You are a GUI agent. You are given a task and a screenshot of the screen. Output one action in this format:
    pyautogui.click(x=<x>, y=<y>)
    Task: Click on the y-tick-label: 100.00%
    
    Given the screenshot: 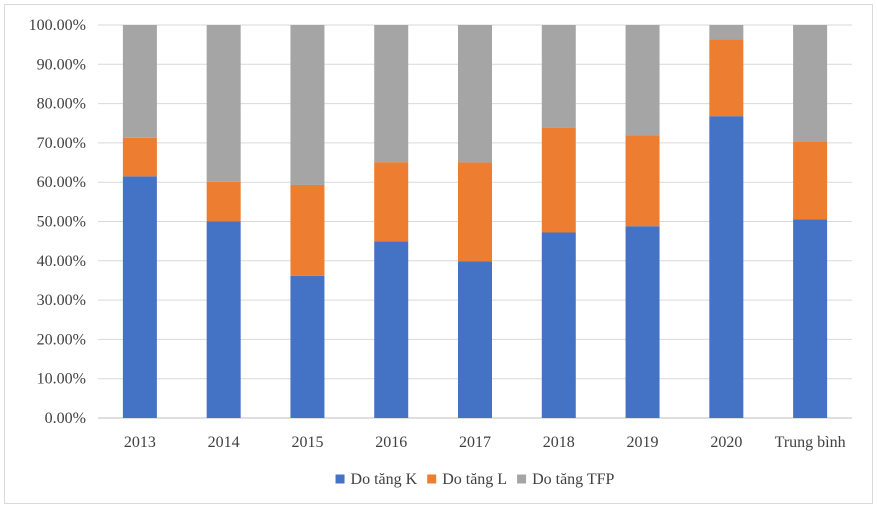 What is the action you would take?
    pyautogui.click(x=57, y=25)
    